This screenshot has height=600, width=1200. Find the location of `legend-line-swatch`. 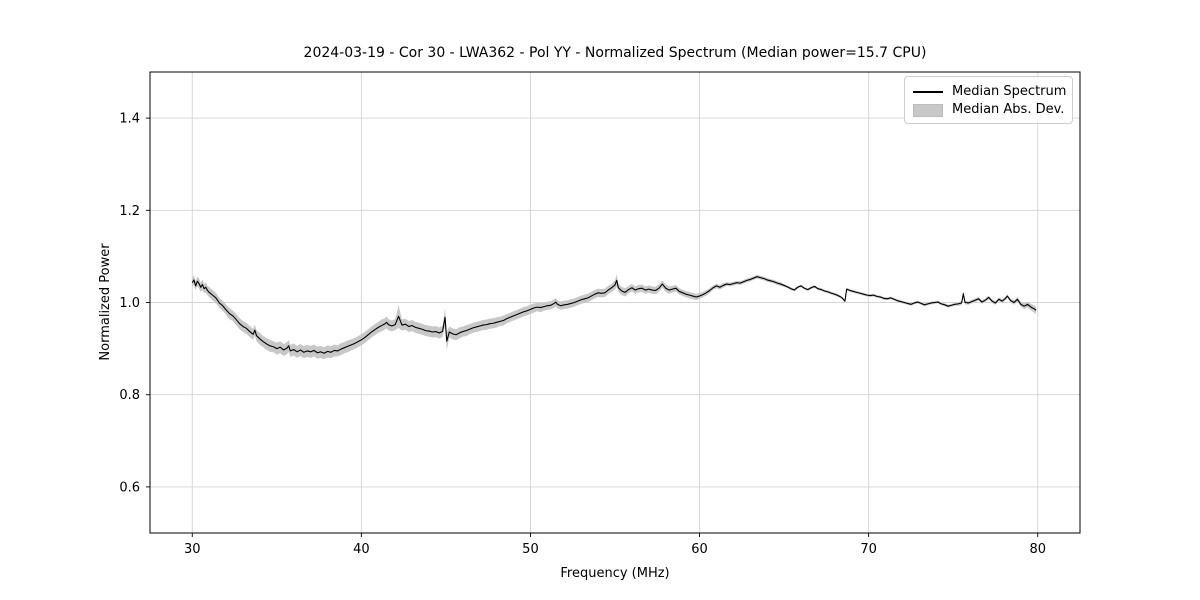

legend-line-swatch is located at coordinates (928, 92).